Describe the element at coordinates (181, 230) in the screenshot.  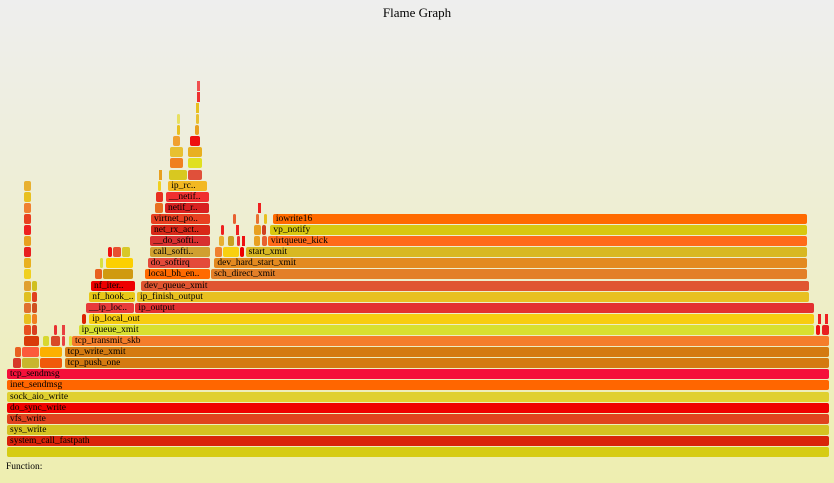
I see `frame-net-rx-act: net_rx_act..` at that location.